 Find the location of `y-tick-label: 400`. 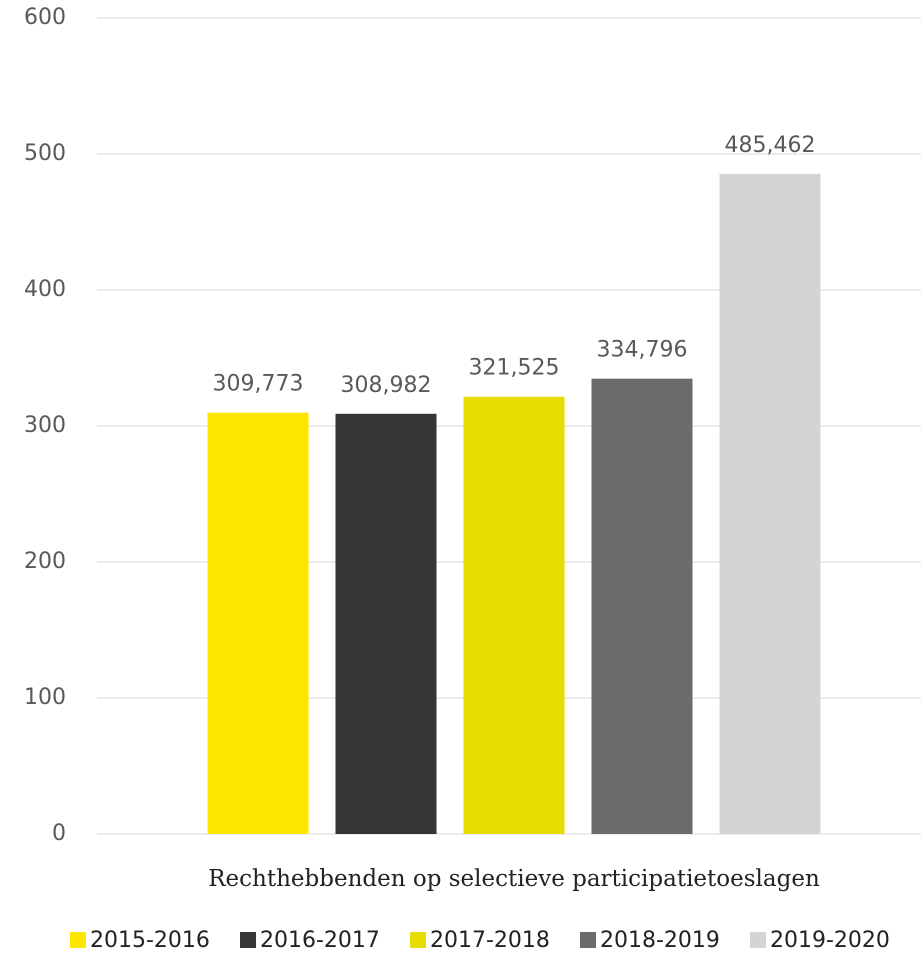

y-tick-label: 400 is located at coordinates (45, 289).